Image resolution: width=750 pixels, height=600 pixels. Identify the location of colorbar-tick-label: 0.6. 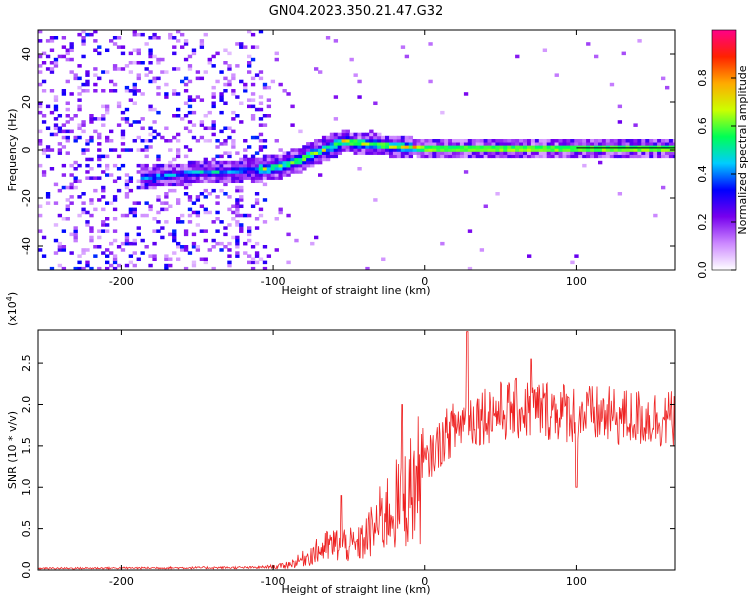
(702, 126).